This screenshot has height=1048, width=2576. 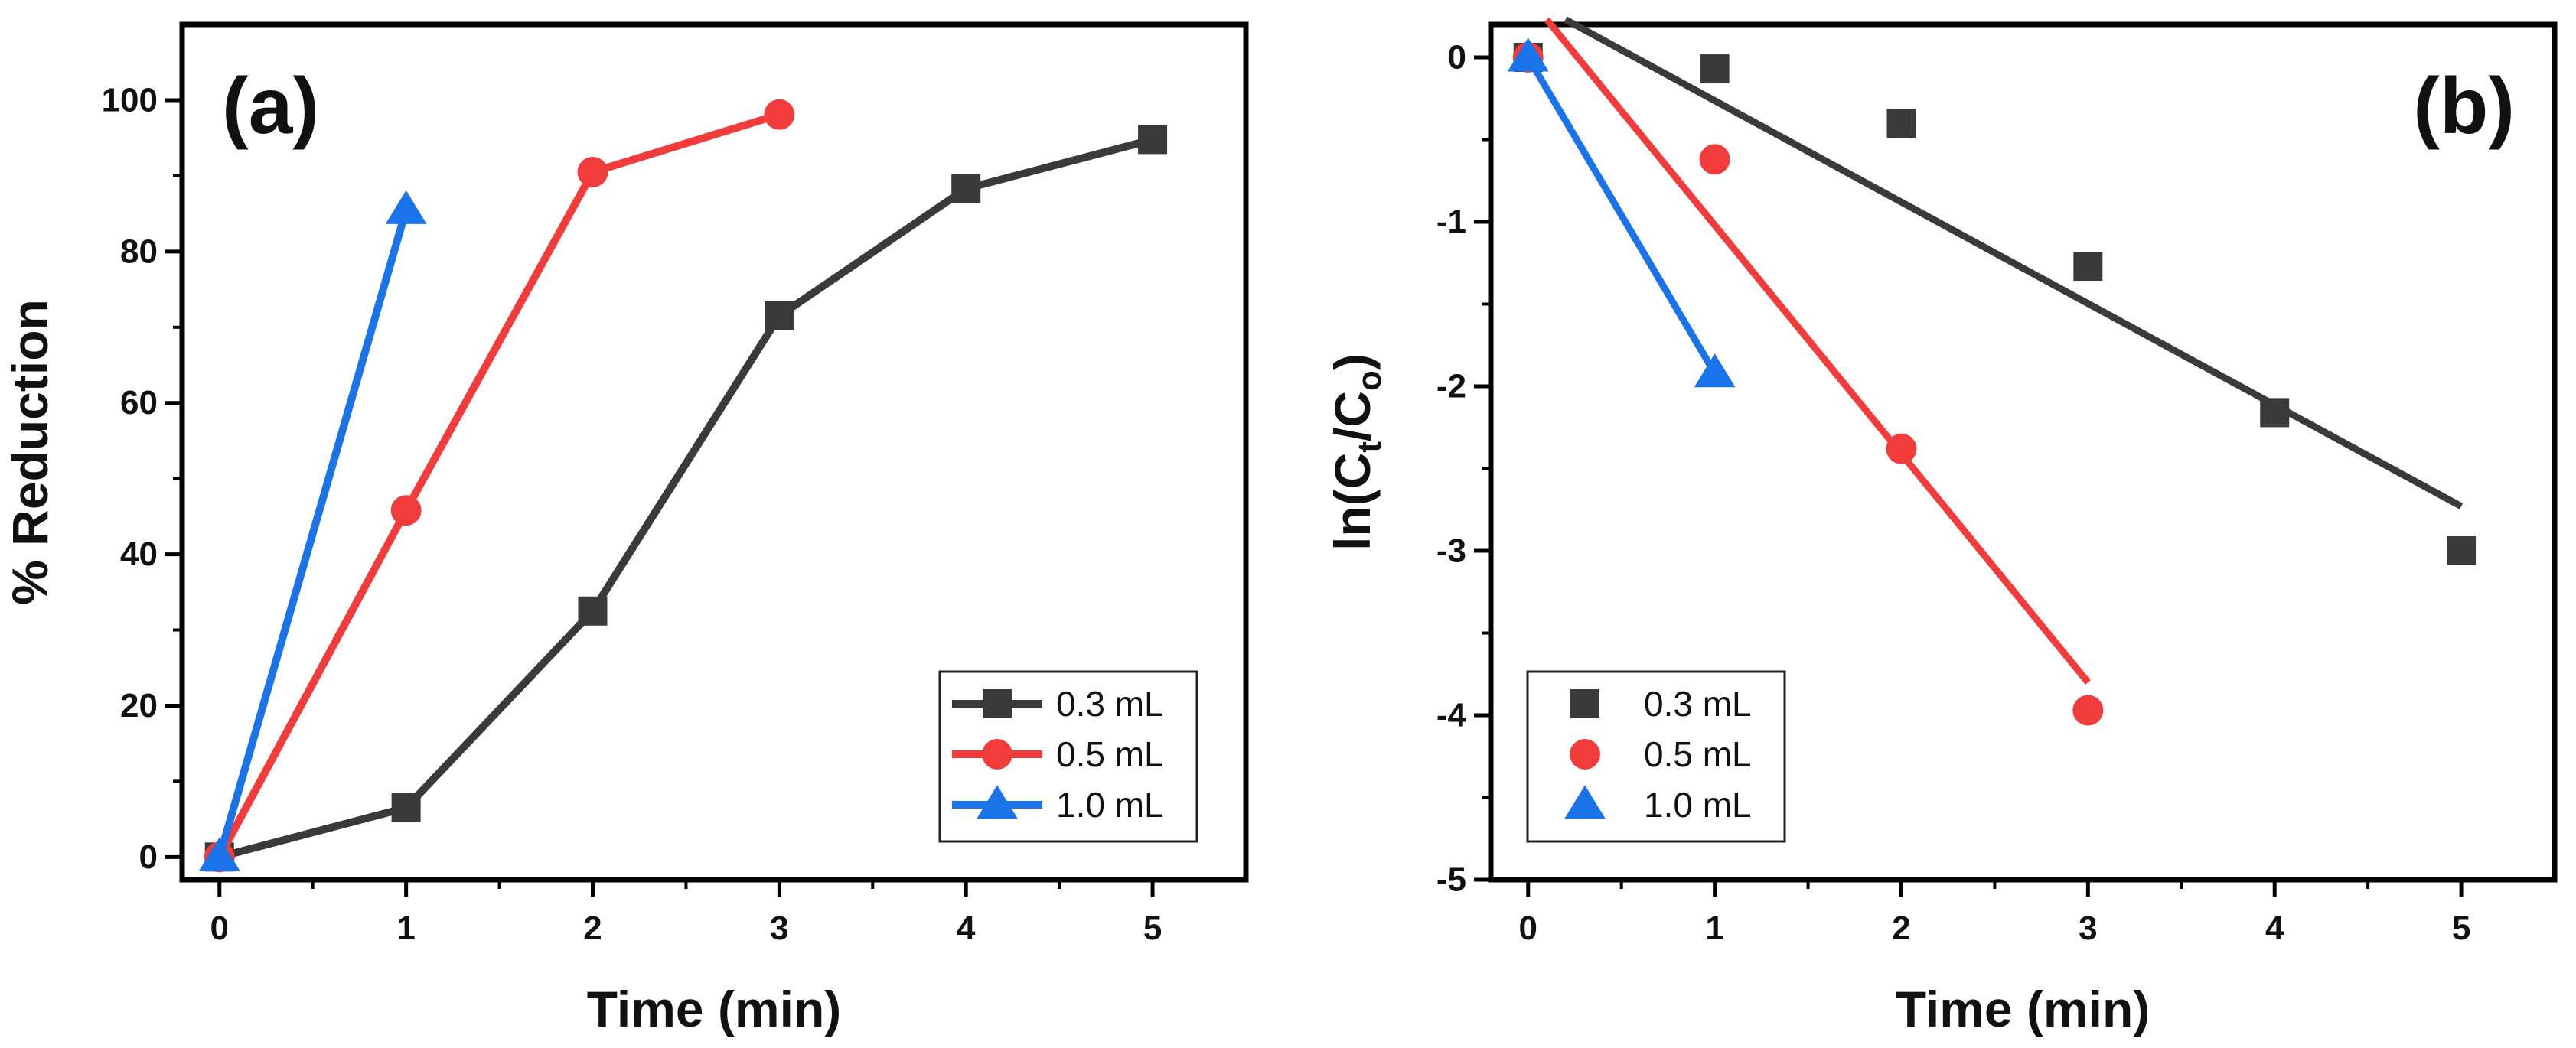 What do you see at coordinates (1369, 380) in the screenshot?
I see `y-axis-title-subscript: o` at bounding box center [1369, 380].